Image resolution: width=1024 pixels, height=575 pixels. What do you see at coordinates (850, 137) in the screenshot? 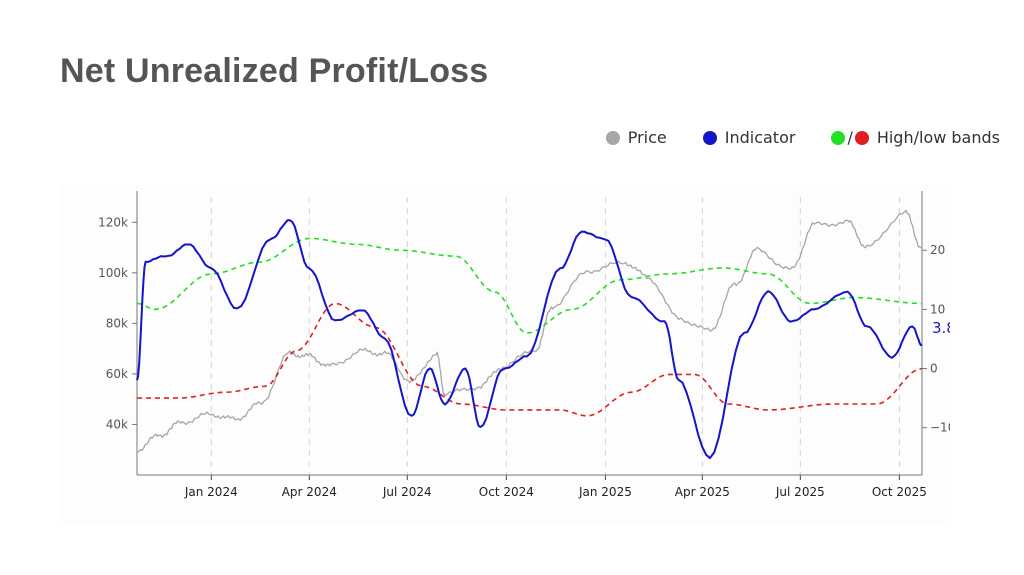
I see `legend-slash: /` at bounding box center [850, 137].